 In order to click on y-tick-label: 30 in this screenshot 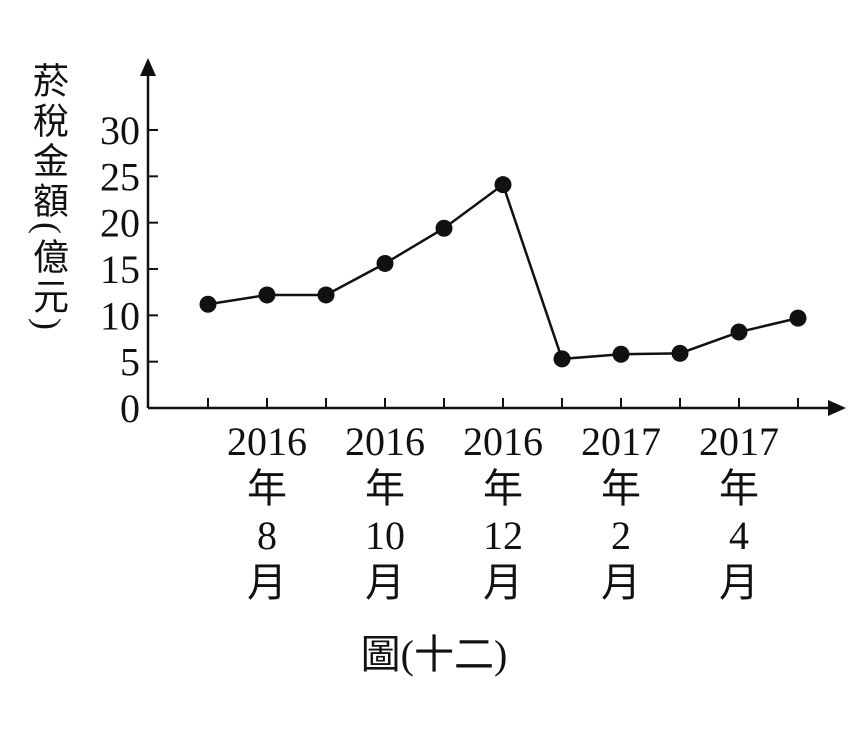, I will do `click(120, 130)`.